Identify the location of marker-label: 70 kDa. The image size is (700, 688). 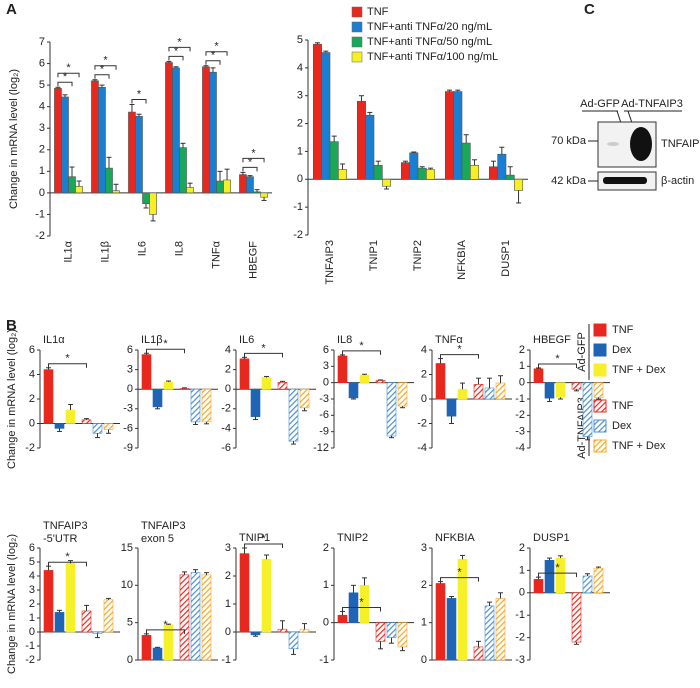
(569, 141).